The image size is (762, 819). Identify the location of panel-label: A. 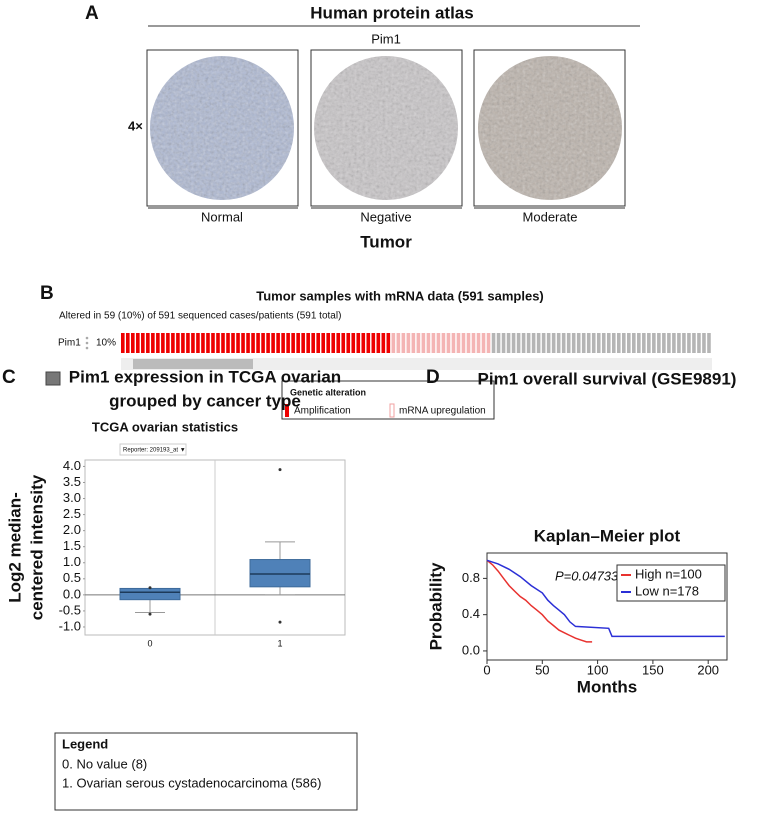
(92, 13).